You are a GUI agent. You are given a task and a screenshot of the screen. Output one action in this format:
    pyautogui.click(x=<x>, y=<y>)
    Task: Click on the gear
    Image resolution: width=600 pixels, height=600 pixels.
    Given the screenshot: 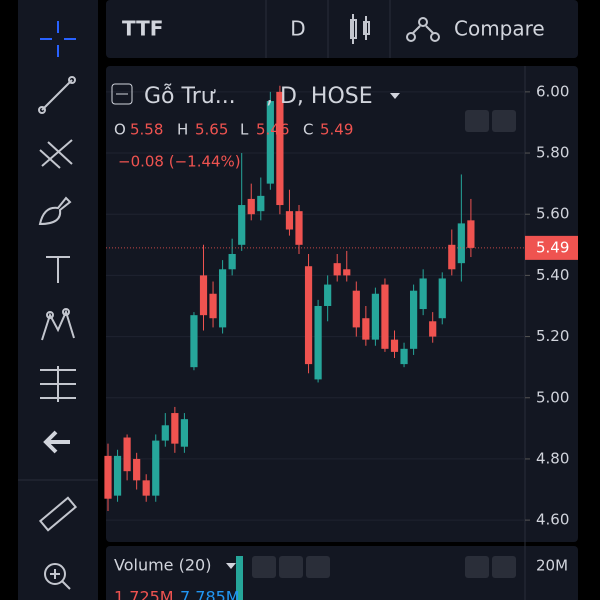 What is the action you would take?
    pyautogui.click(x=291, y=567)
    